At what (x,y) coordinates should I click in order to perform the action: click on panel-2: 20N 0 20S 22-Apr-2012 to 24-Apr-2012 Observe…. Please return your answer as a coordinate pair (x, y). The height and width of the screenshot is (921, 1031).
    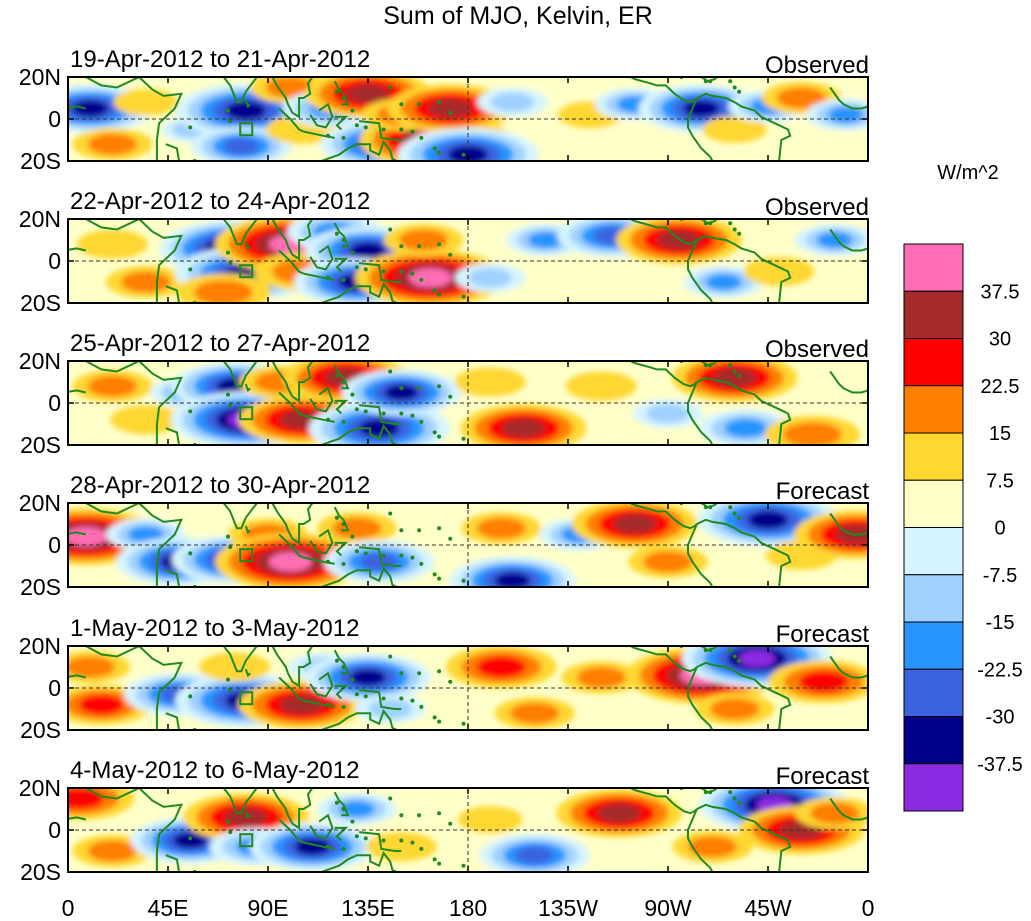
    Looking at the image, I should click on (444, 252).